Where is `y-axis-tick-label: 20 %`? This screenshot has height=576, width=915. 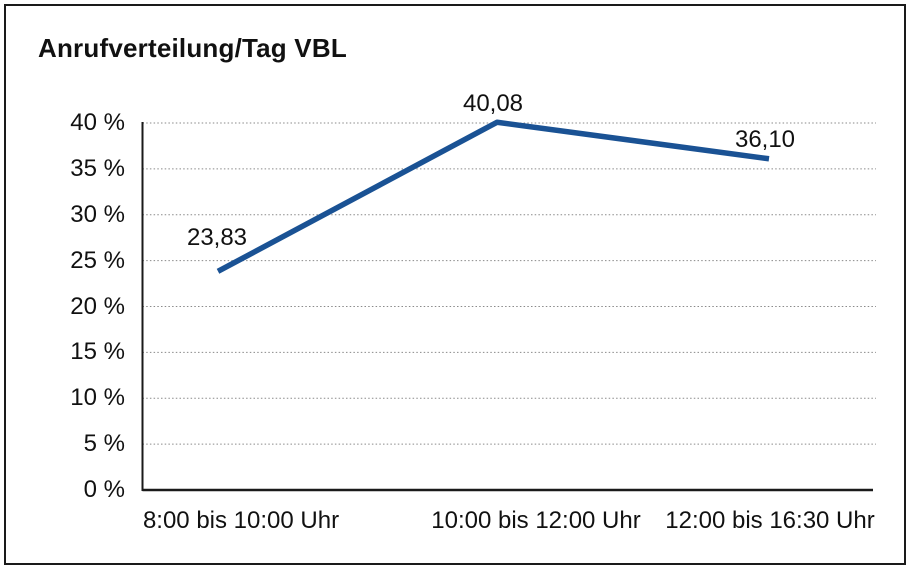
y-axis-tick-label: 20 % is located at coordinates (97, 306).